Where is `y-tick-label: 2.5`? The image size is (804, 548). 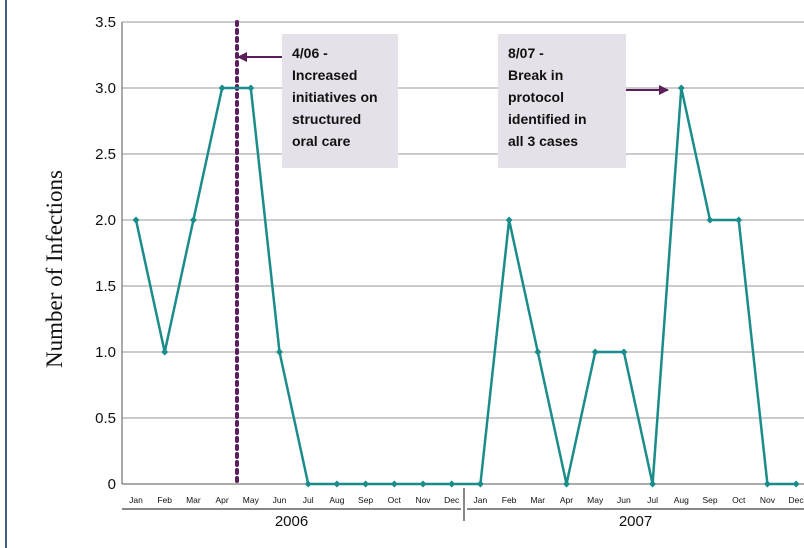 y-tick-label: 2.5 is located at coordinates (105, 154).